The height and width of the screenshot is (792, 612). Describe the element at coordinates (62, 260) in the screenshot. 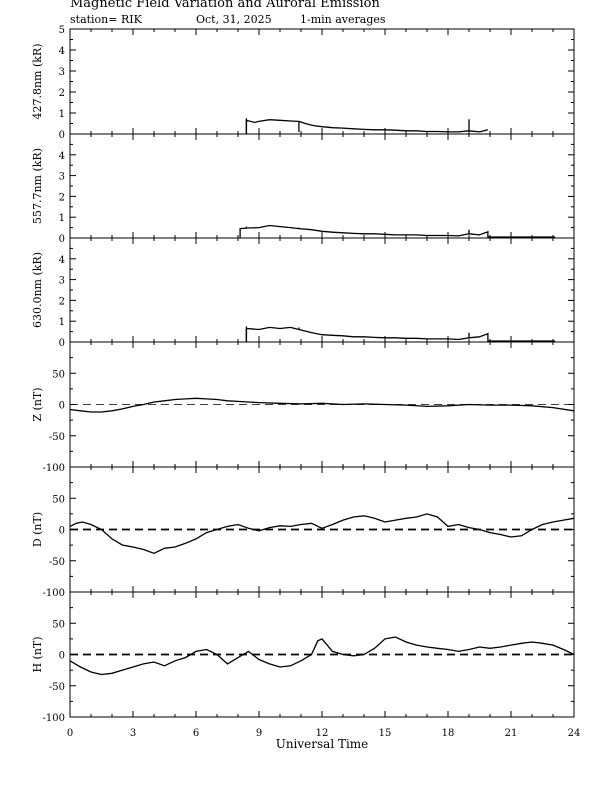

I see `y-tick-label-630-0nm: 4` at that location.